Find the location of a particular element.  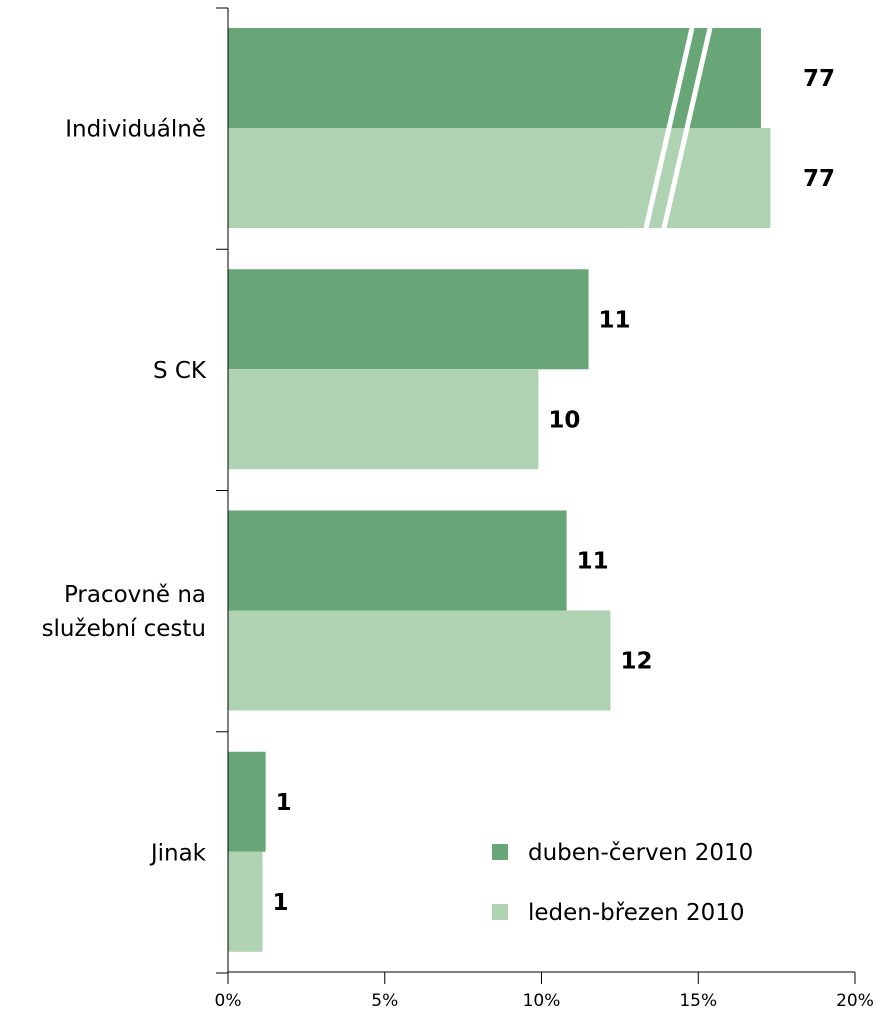

category-label-1: Individuálně is located at coordinates (135, 130).